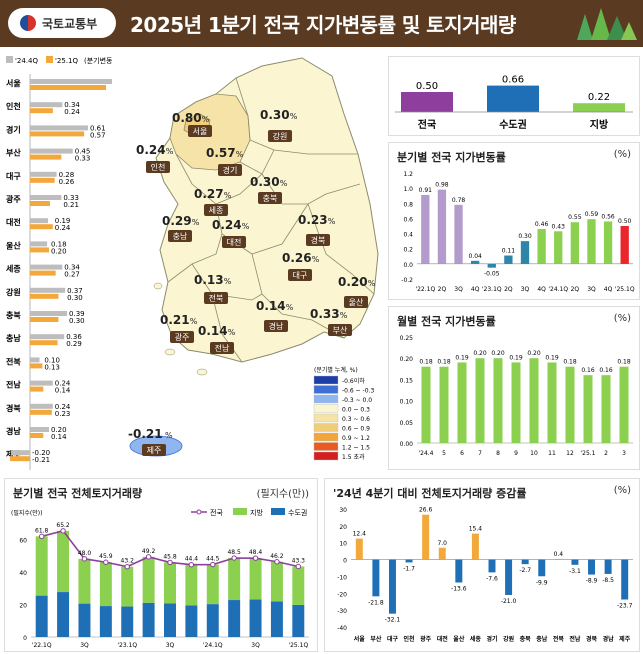 The image size is (643, 654). What do you see at coordinates (276, 326) in the screenshot?
I see `map-region-label: 경남` at bounding box center [276, 326].